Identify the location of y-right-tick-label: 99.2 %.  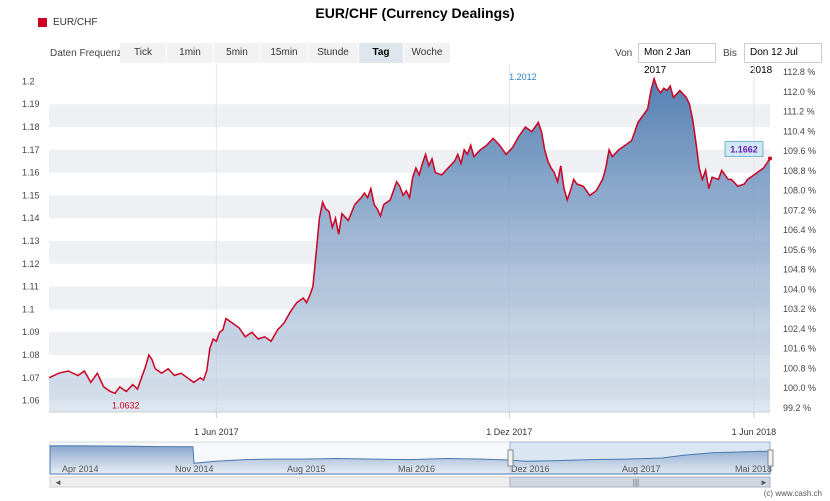
(797, 408).